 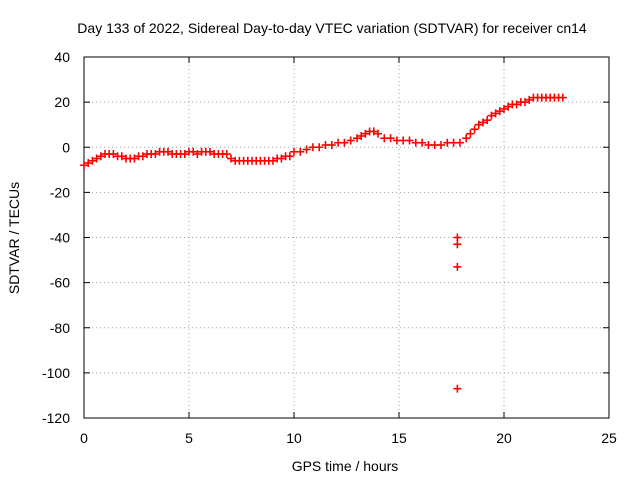 What do you see at coordinates (60, 192) in the screenshot?
I see `y-tick-label: -20` at bounding box center [60, 192].